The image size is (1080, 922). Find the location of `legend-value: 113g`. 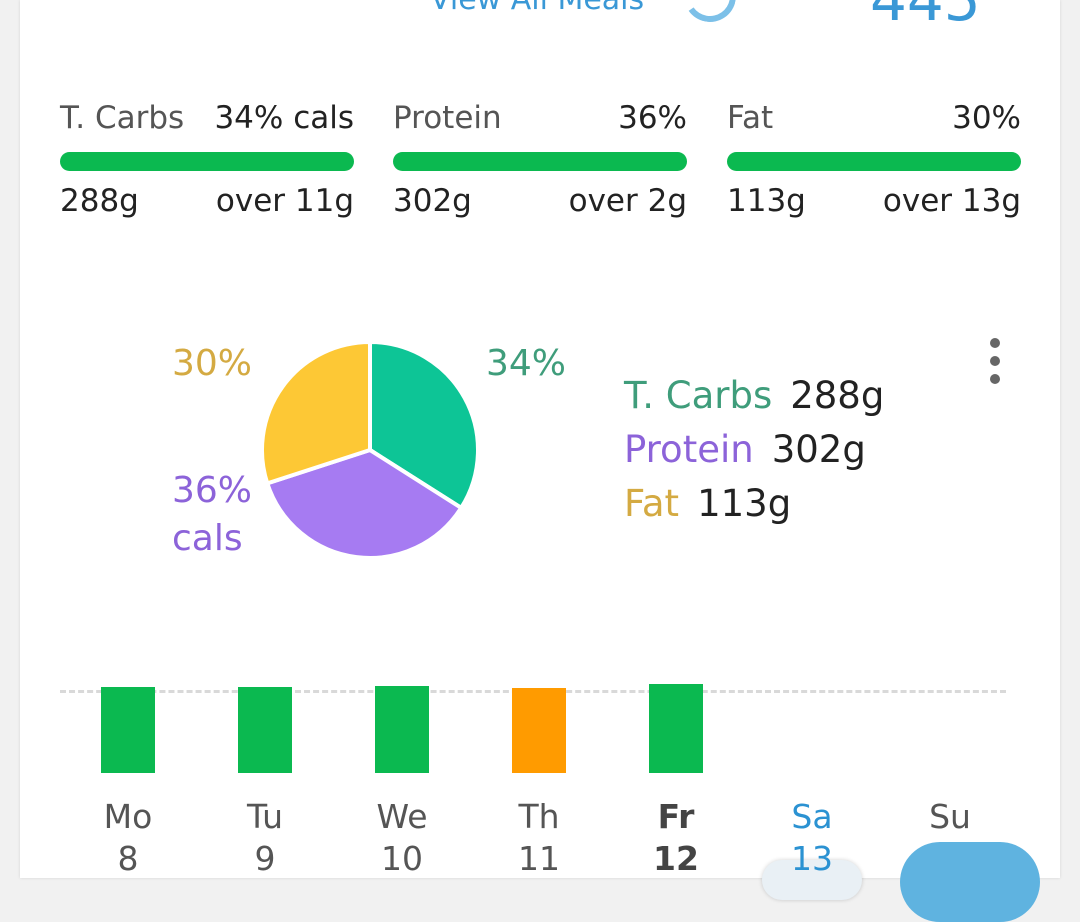

legend-value: 113g is located at coordinates (744, 503).